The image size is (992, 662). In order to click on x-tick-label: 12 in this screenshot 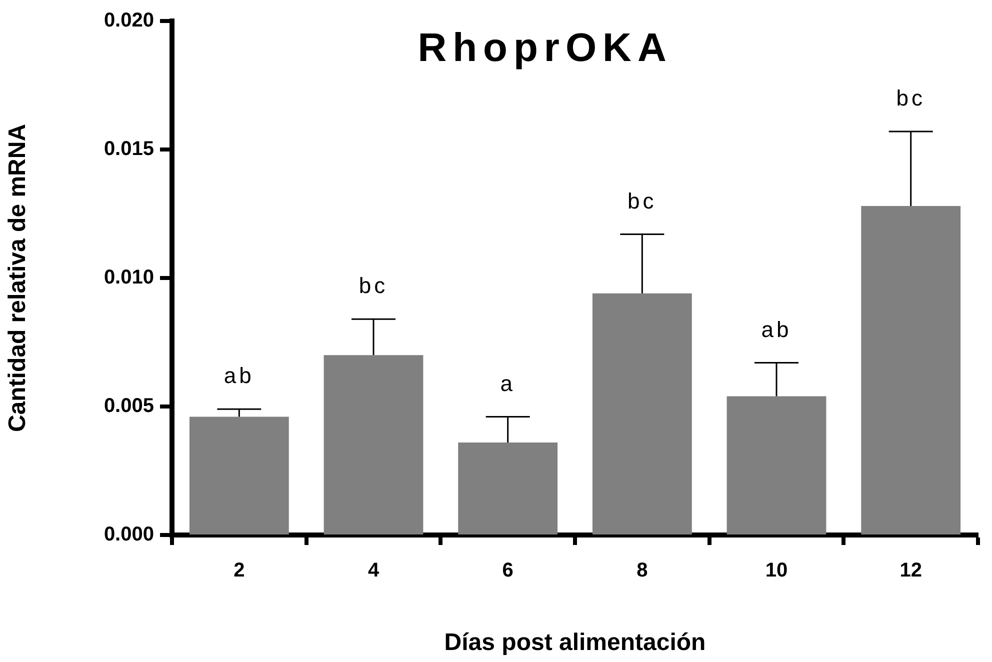, I will do `click(911, 571)`.